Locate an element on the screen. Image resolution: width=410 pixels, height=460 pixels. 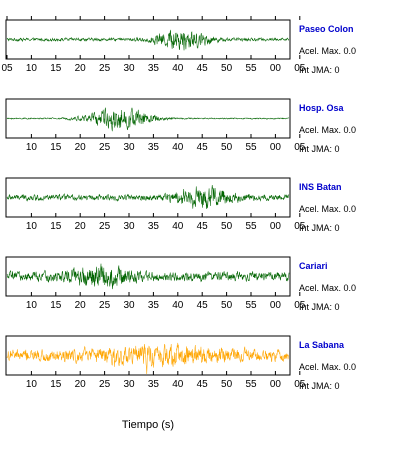
station-name: Paseo Colon is located at coordinates (326, 29).